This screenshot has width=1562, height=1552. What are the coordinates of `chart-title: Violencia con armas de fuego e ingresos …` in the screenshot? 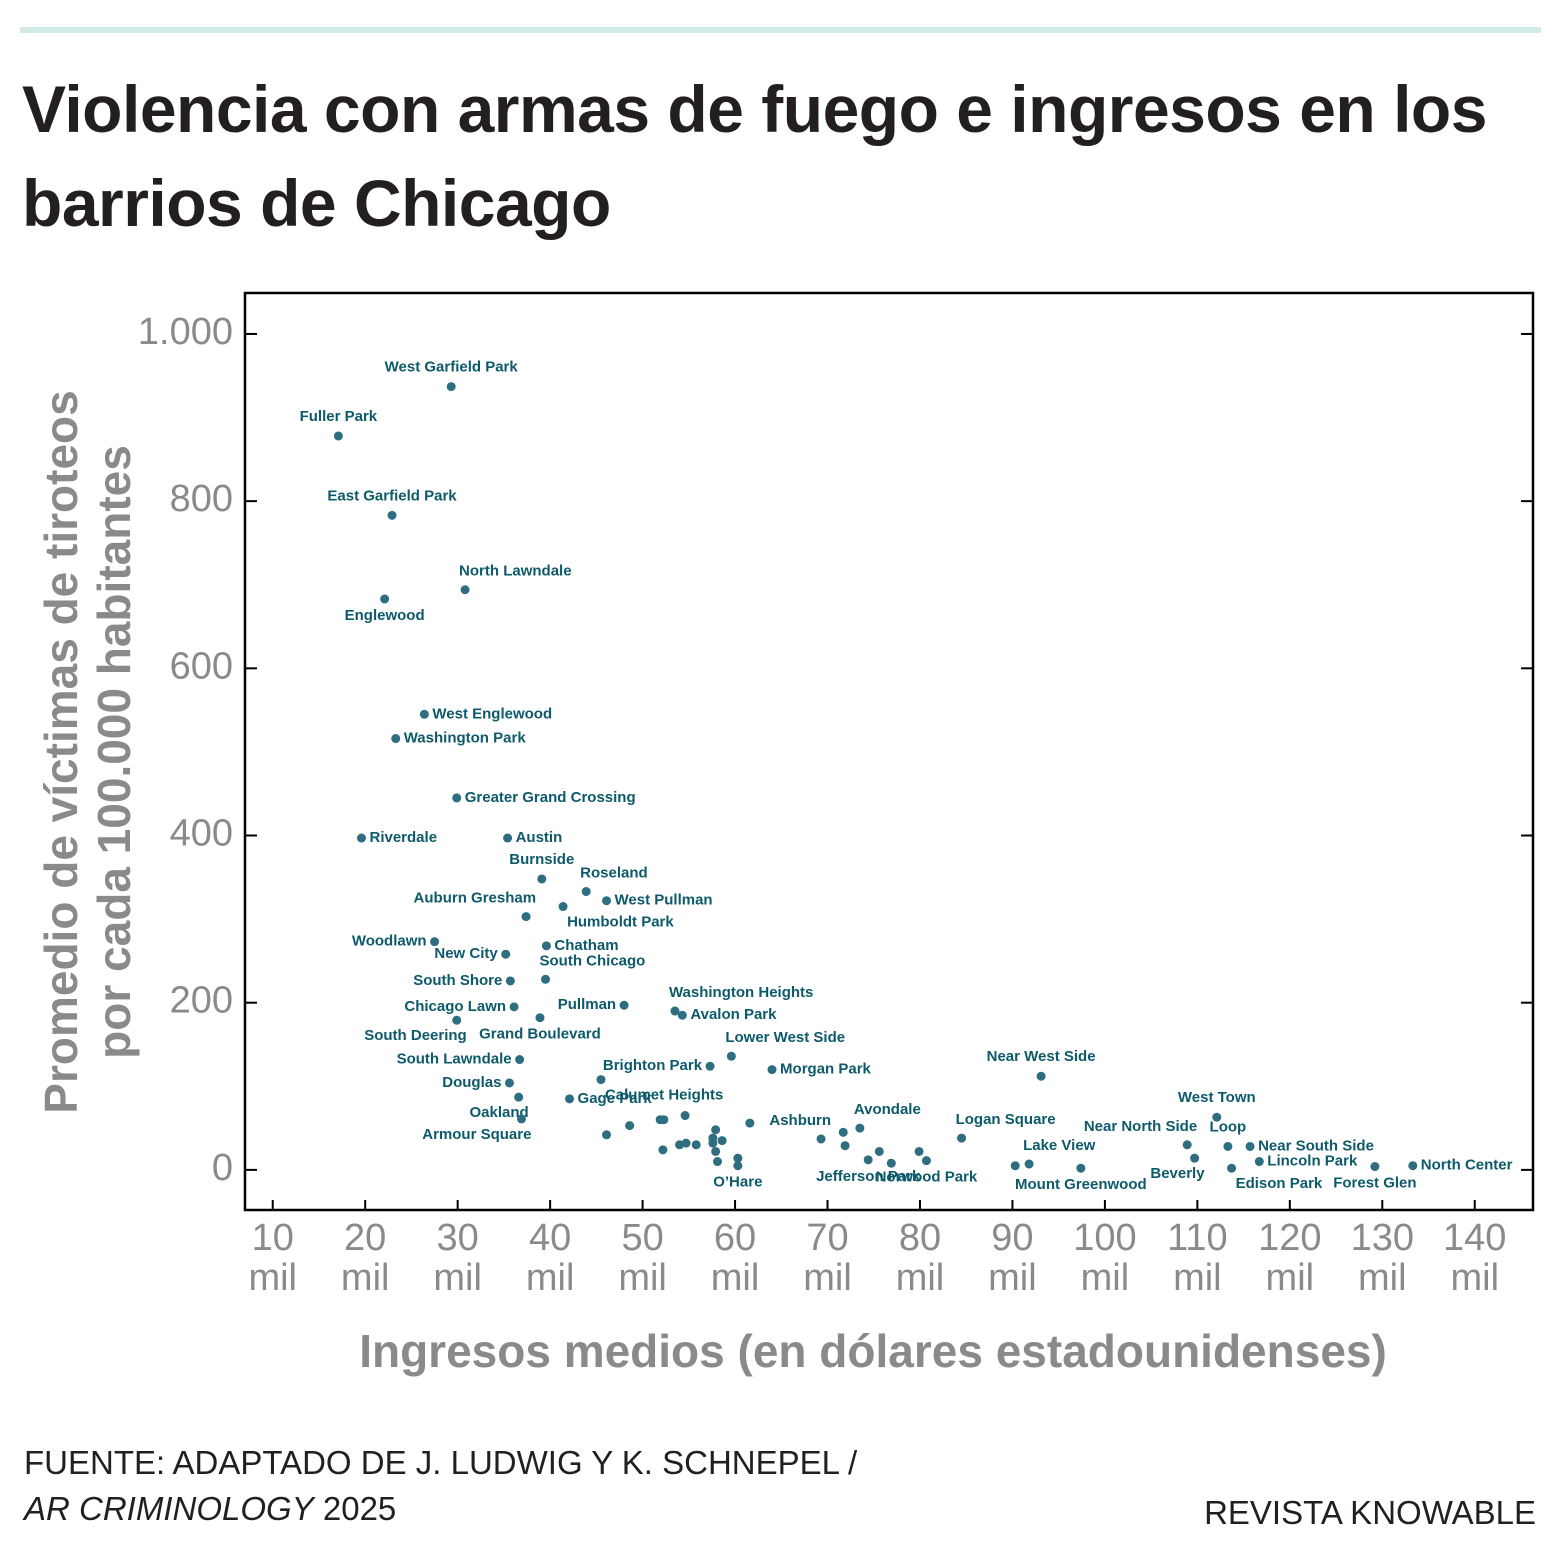 It's located at (754, 156).